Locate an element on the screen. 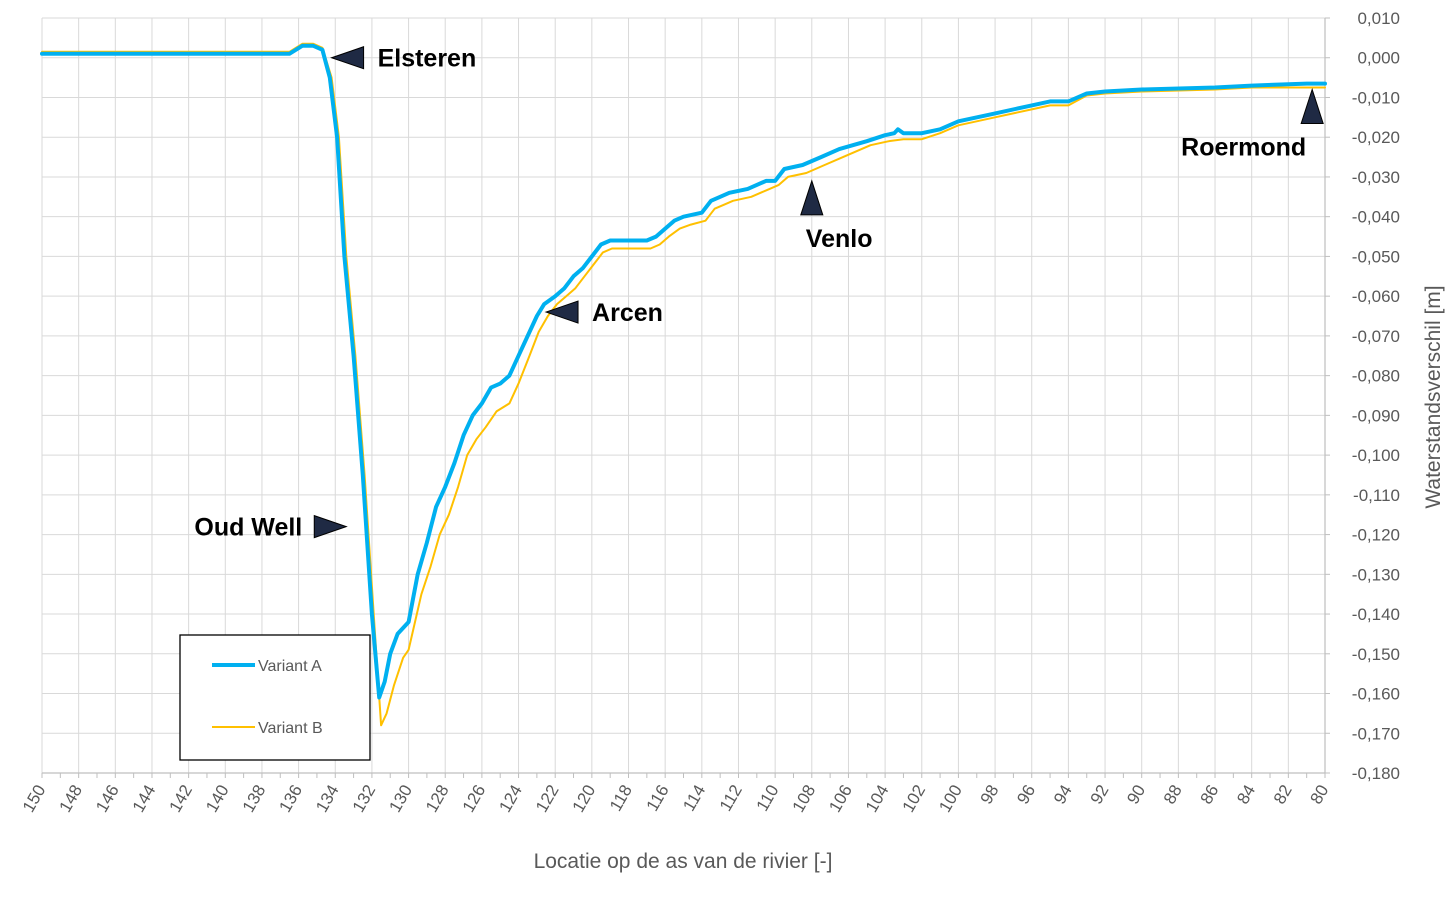 The height and width of the screenshot is (900, 1447). y-tick-label: -0,150 is located at coordinates (1376, 654).